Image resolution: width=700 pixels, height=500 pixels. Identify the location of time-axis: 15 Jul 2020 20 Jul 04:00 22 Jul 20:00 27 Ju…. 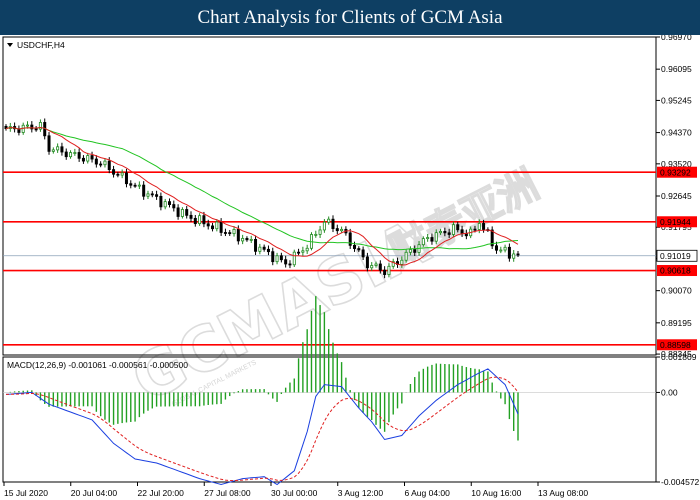
(295, 490).